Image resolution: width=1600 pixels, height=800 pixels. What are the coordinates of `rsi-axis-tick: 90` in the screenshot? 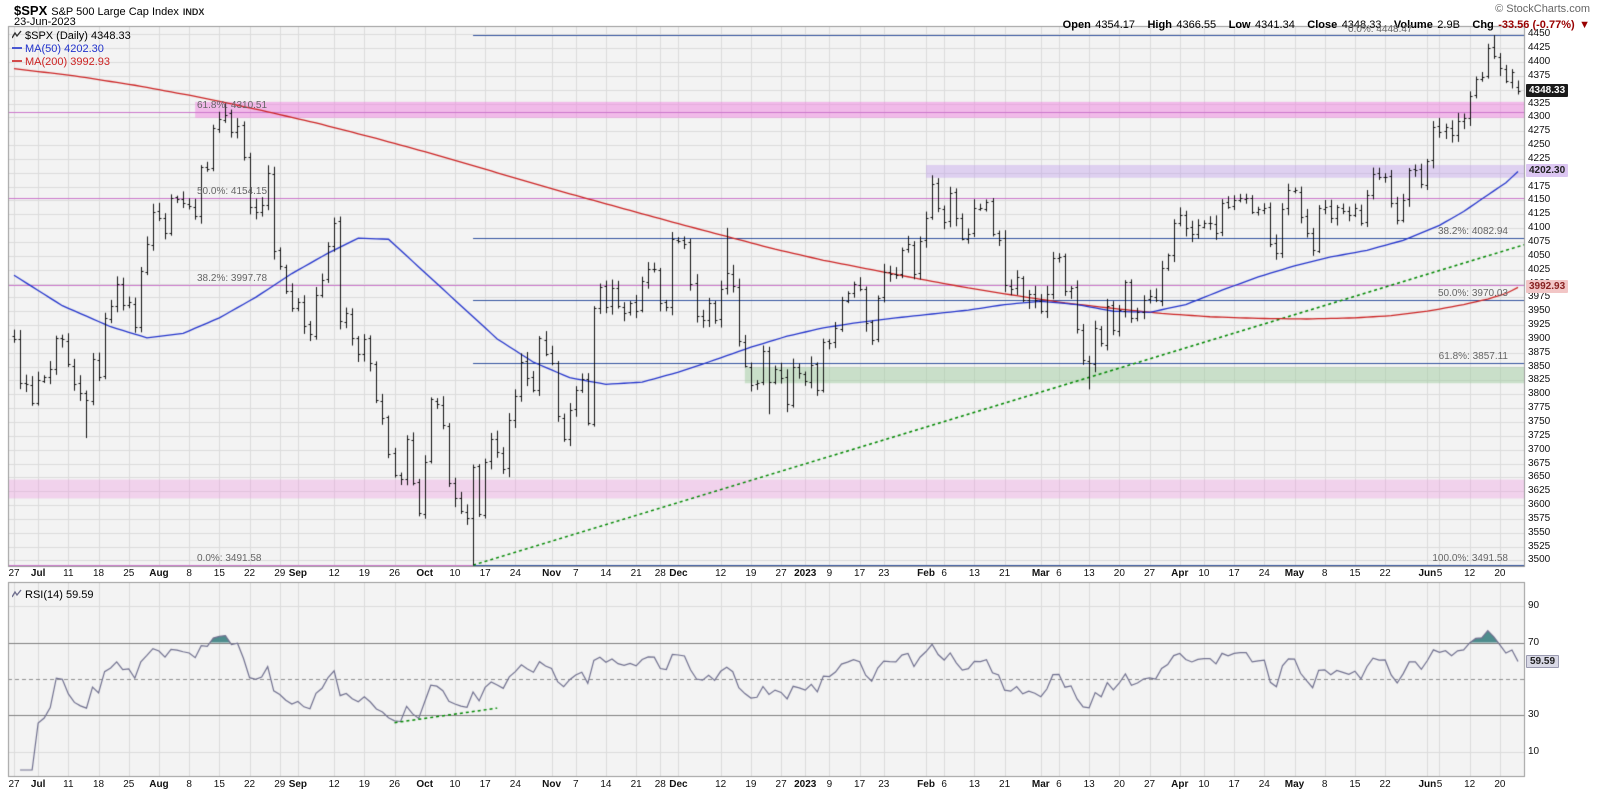 It's located at (1534, 606).